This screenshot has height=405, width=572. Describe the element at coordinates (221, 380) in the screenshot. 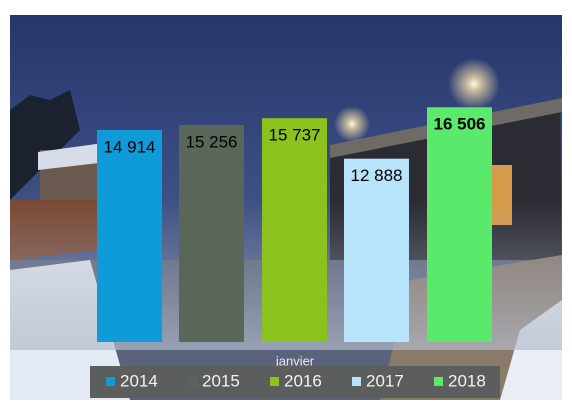

I see `legend-label: 2015` at that location.